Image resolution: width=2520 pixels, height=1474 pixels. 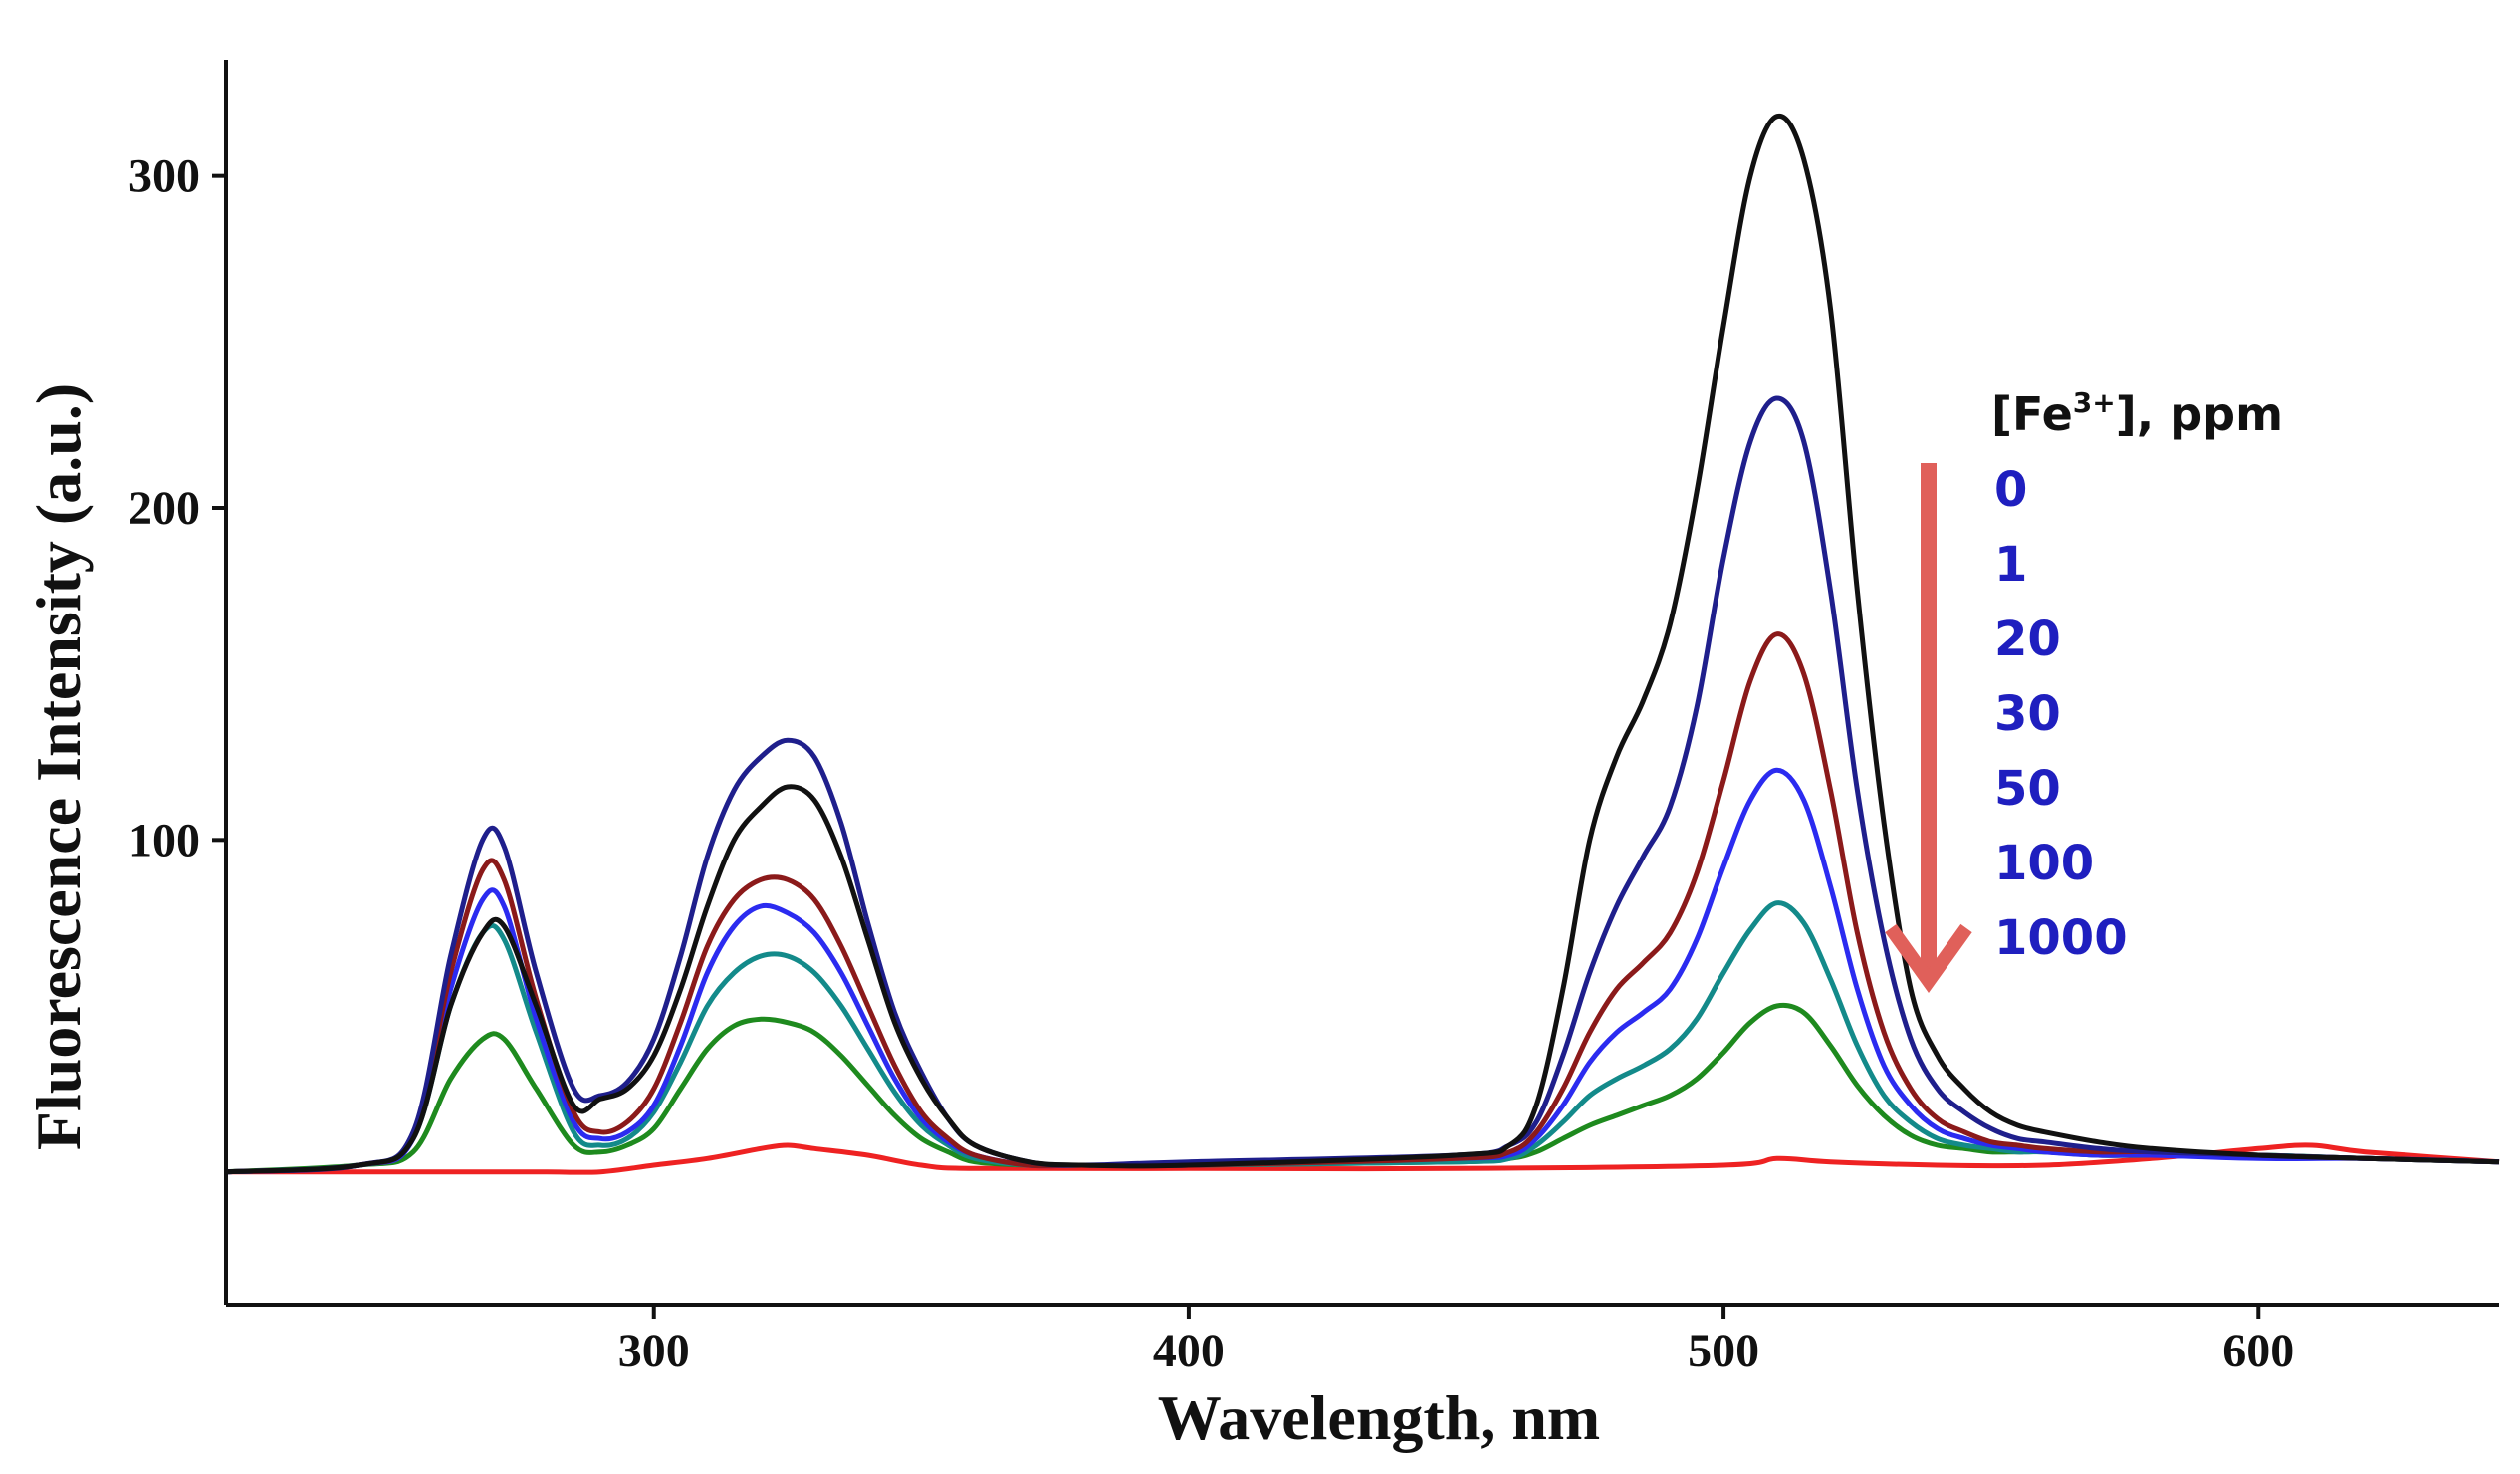 I want to click on x-tick-label-500: 500, so click(x=1723, y=1351).